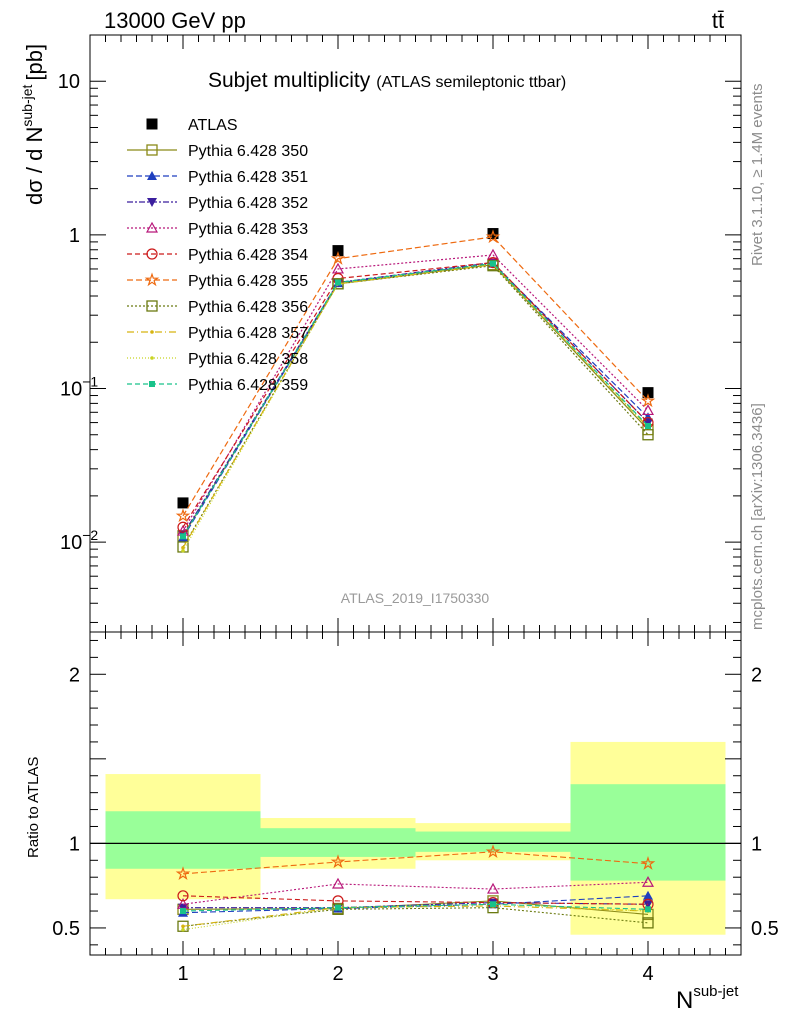 The image size is (786, 1024). Describe the element at coordinates (248, 385) in the screenshot. I see `legend-label-10: Pythia 6.428 359` at that location.